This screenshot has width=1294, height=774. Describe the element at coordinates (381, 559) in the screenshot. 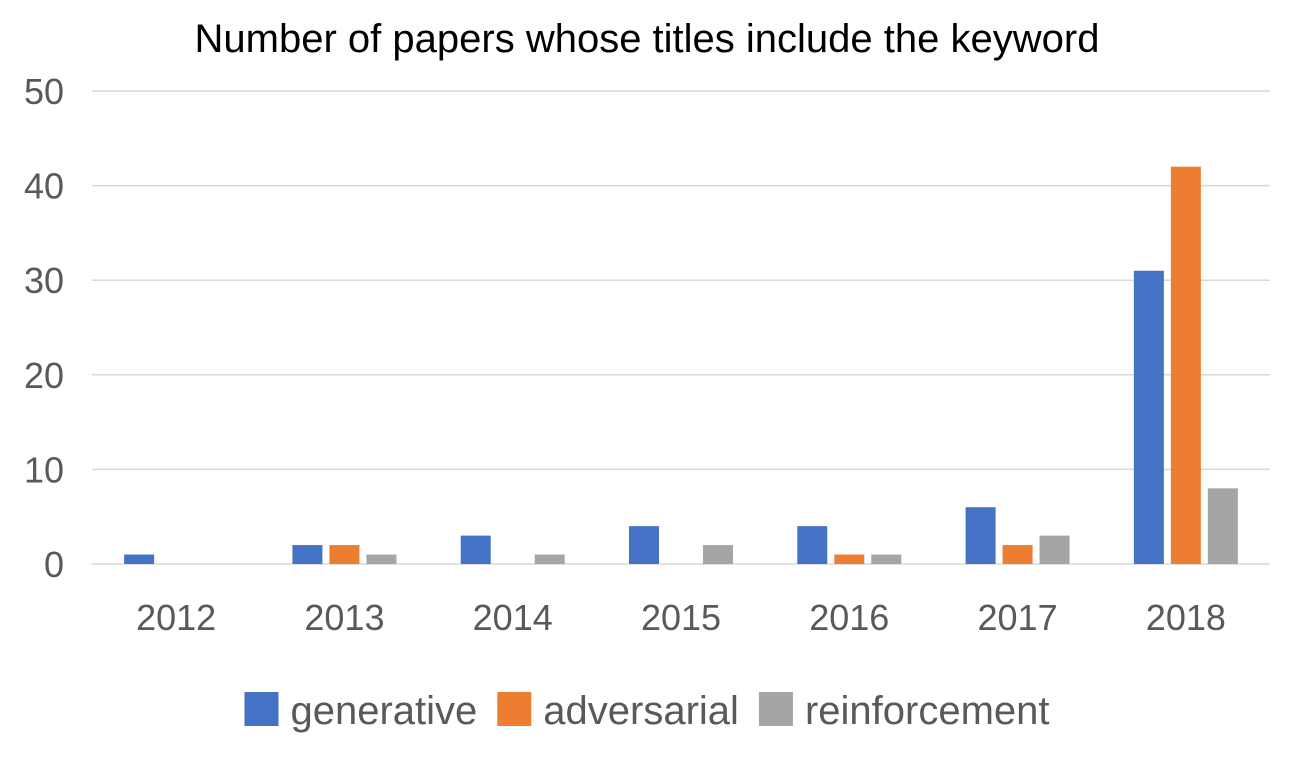

I see `bar-reinforcement-2013` at that location.